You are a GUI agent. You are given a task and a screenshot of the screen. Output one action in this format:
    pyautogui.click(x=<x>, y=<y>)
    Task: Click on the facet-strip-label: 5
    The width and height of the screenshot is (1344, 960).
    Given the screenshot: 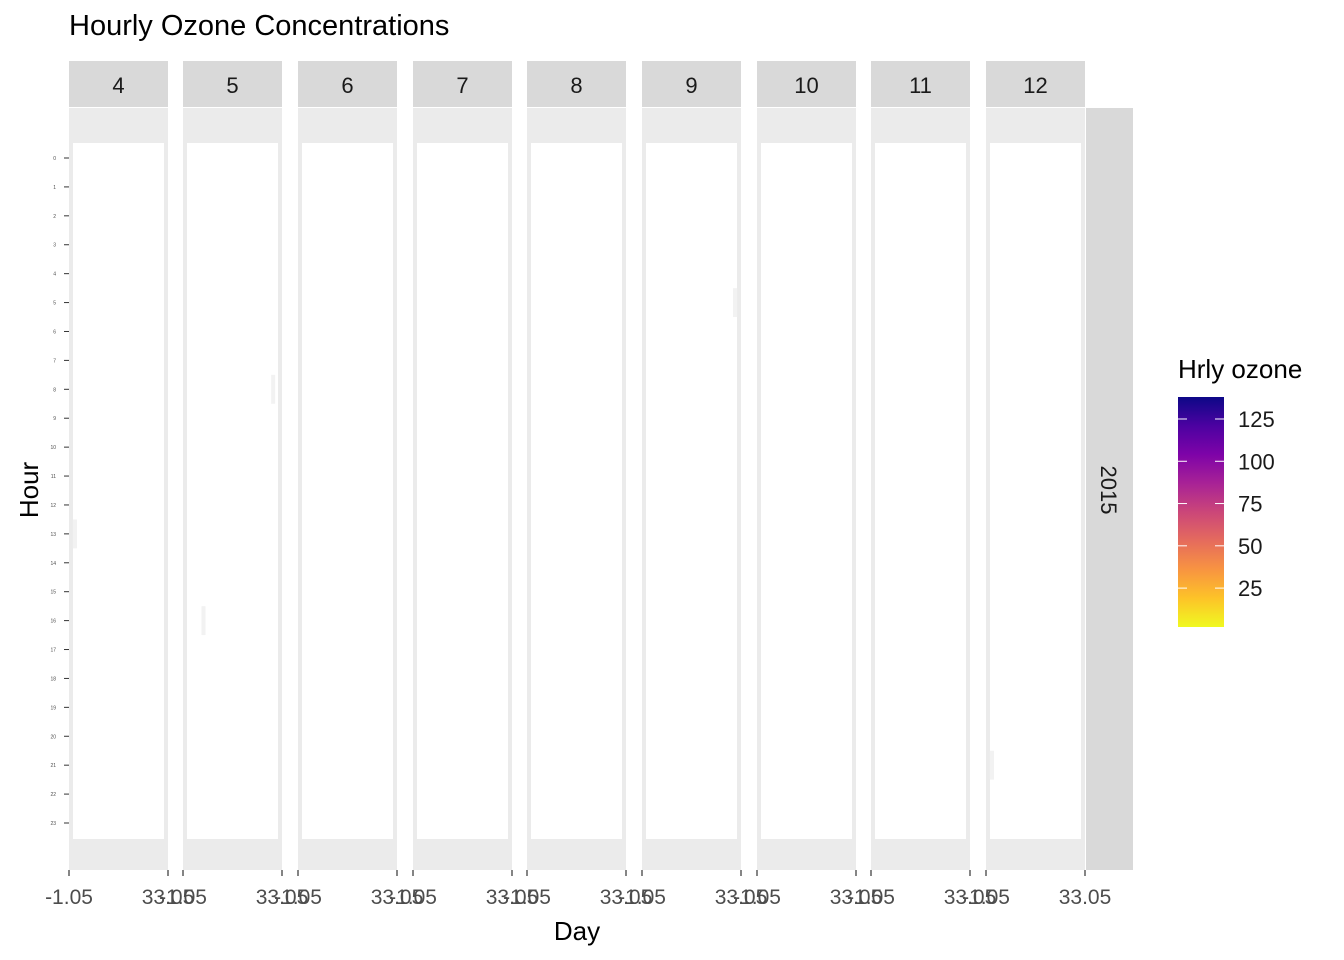 What is the action you would take?
    pyautogui.click(x=232, y=85)
    